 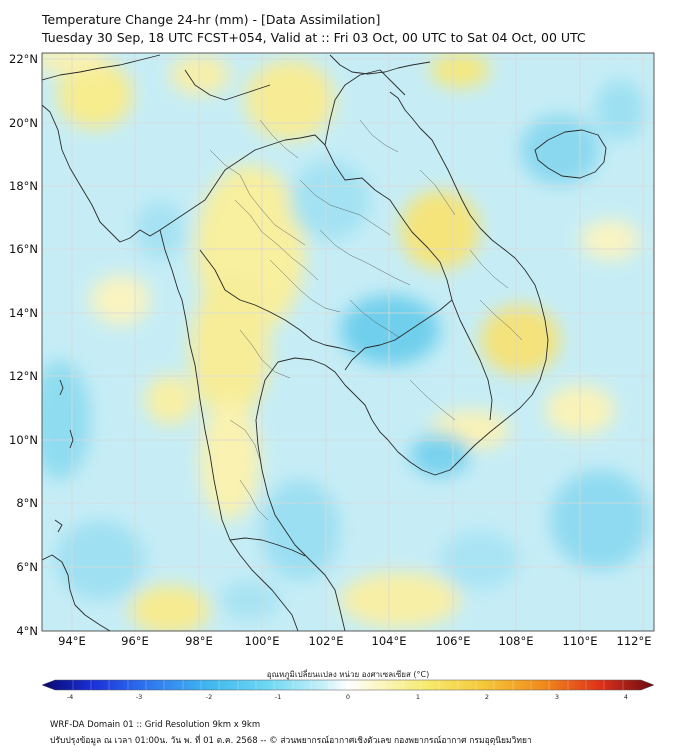 What do you see at coordinates (23, 376) in the screenshot?
I see `lat-label: 12°N` at bounding box center [23, 376].